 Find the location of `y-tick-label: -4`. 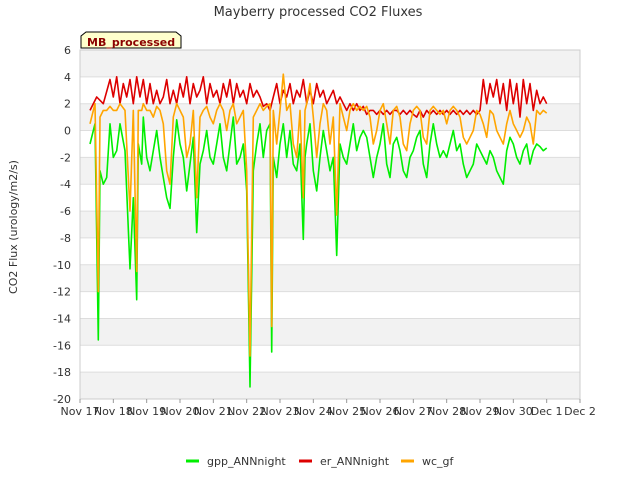

y-tick-label: -4 is located at coordinates (65, 184).